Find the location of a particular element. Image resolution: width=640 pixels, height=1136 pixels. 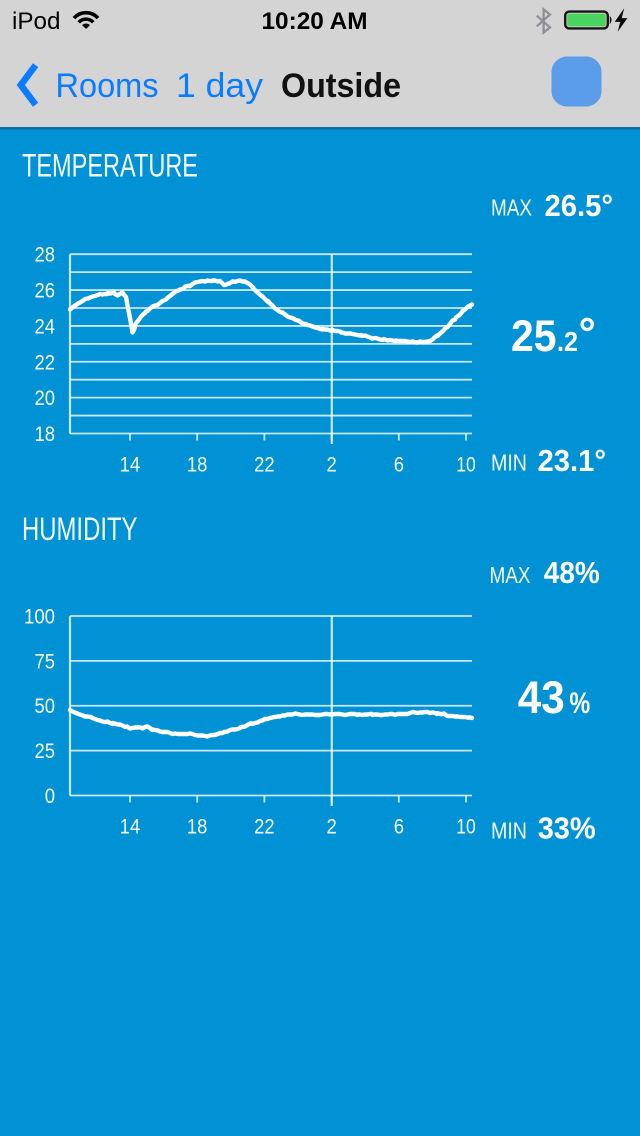

svg-text: 75 is located at coordinates (45, 661).